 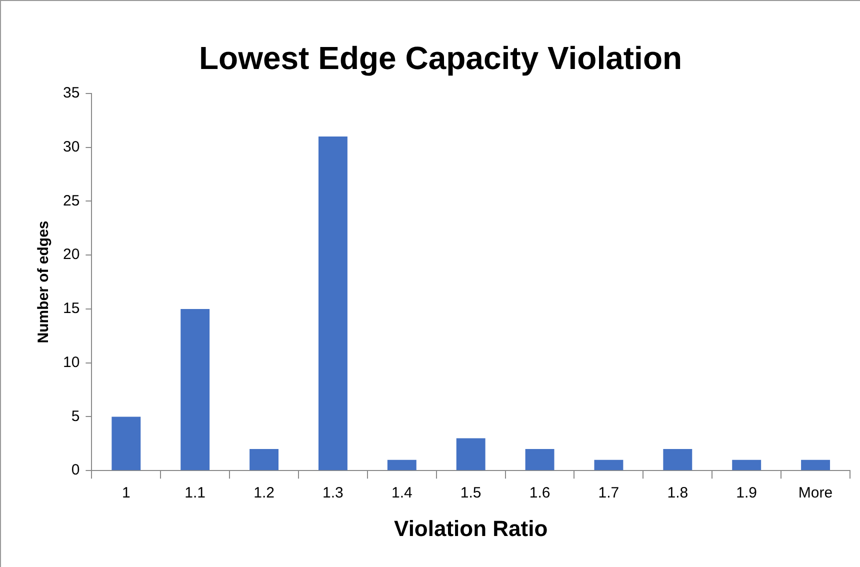 I want to click on x-tick-label: 1.5, so click(x=471, y=493).